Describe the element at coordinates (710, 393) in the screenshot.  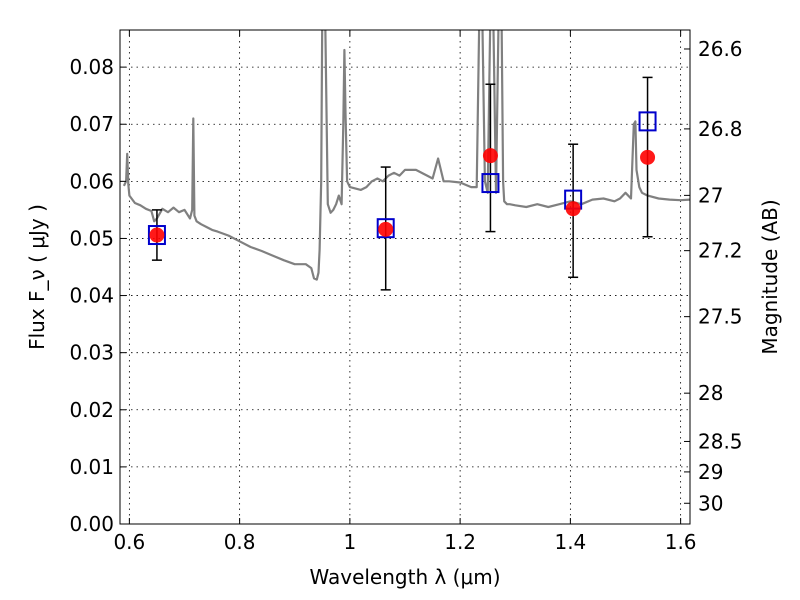
I see `y2-tick-label: 28` at that location.